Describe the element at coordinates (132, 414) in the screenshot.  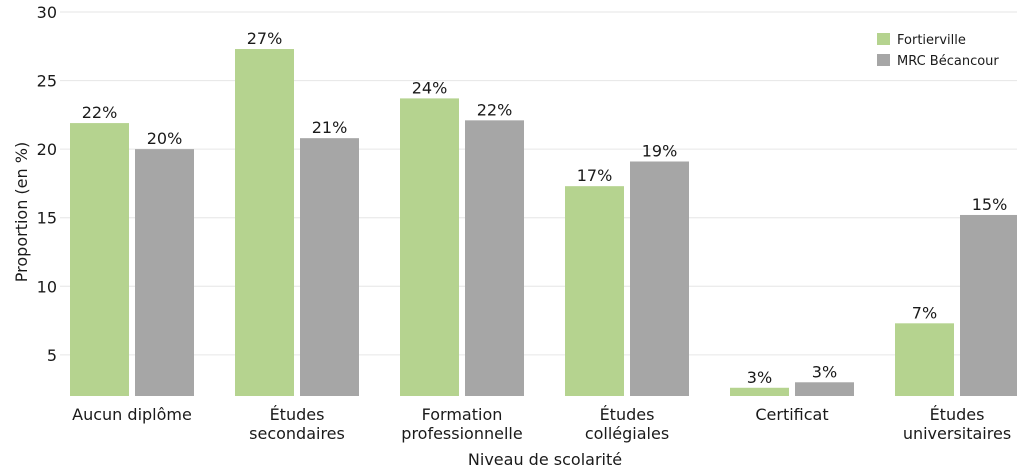
I see `x-category-label-0: Aucun diplôme` at that location.